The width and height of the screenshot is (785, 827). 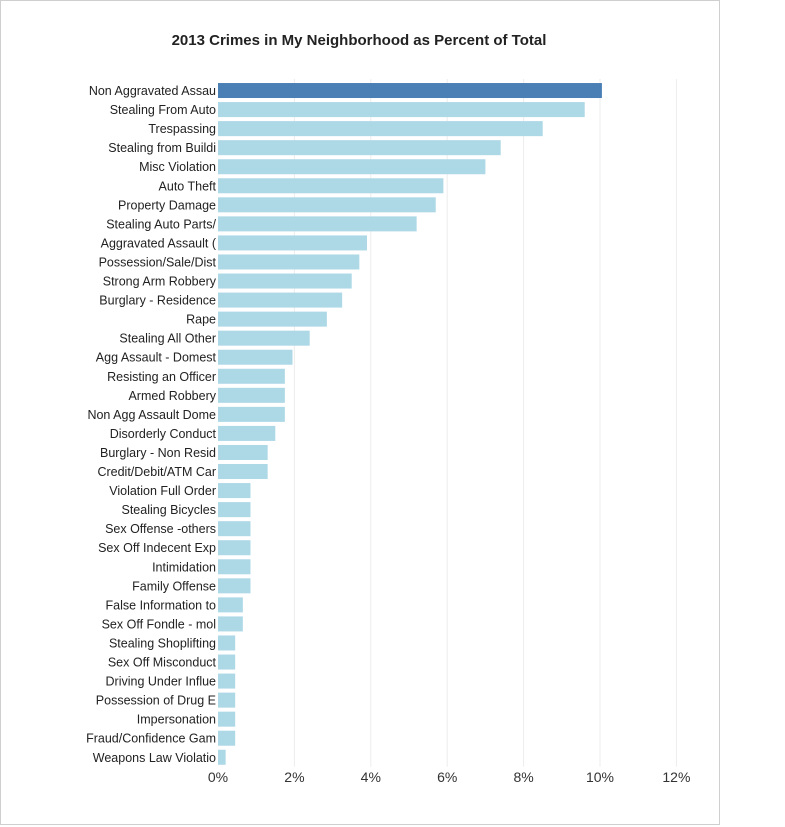 I want to click on category-label: Agg Assault - Domest, so click(x=156, y=358).